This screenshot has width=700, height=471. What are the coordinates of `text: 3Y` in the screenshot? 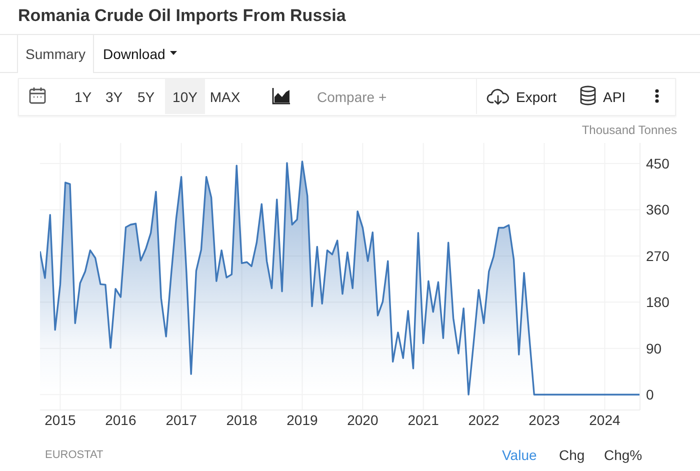 It's located at (114, 97).